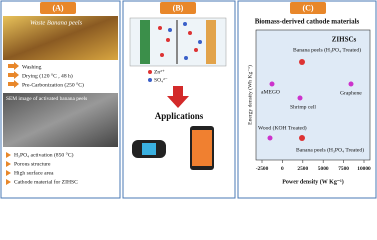  Describe the element at coordinates (351, 93) in the screenshot. I see `point-label: Graphene` at that location.